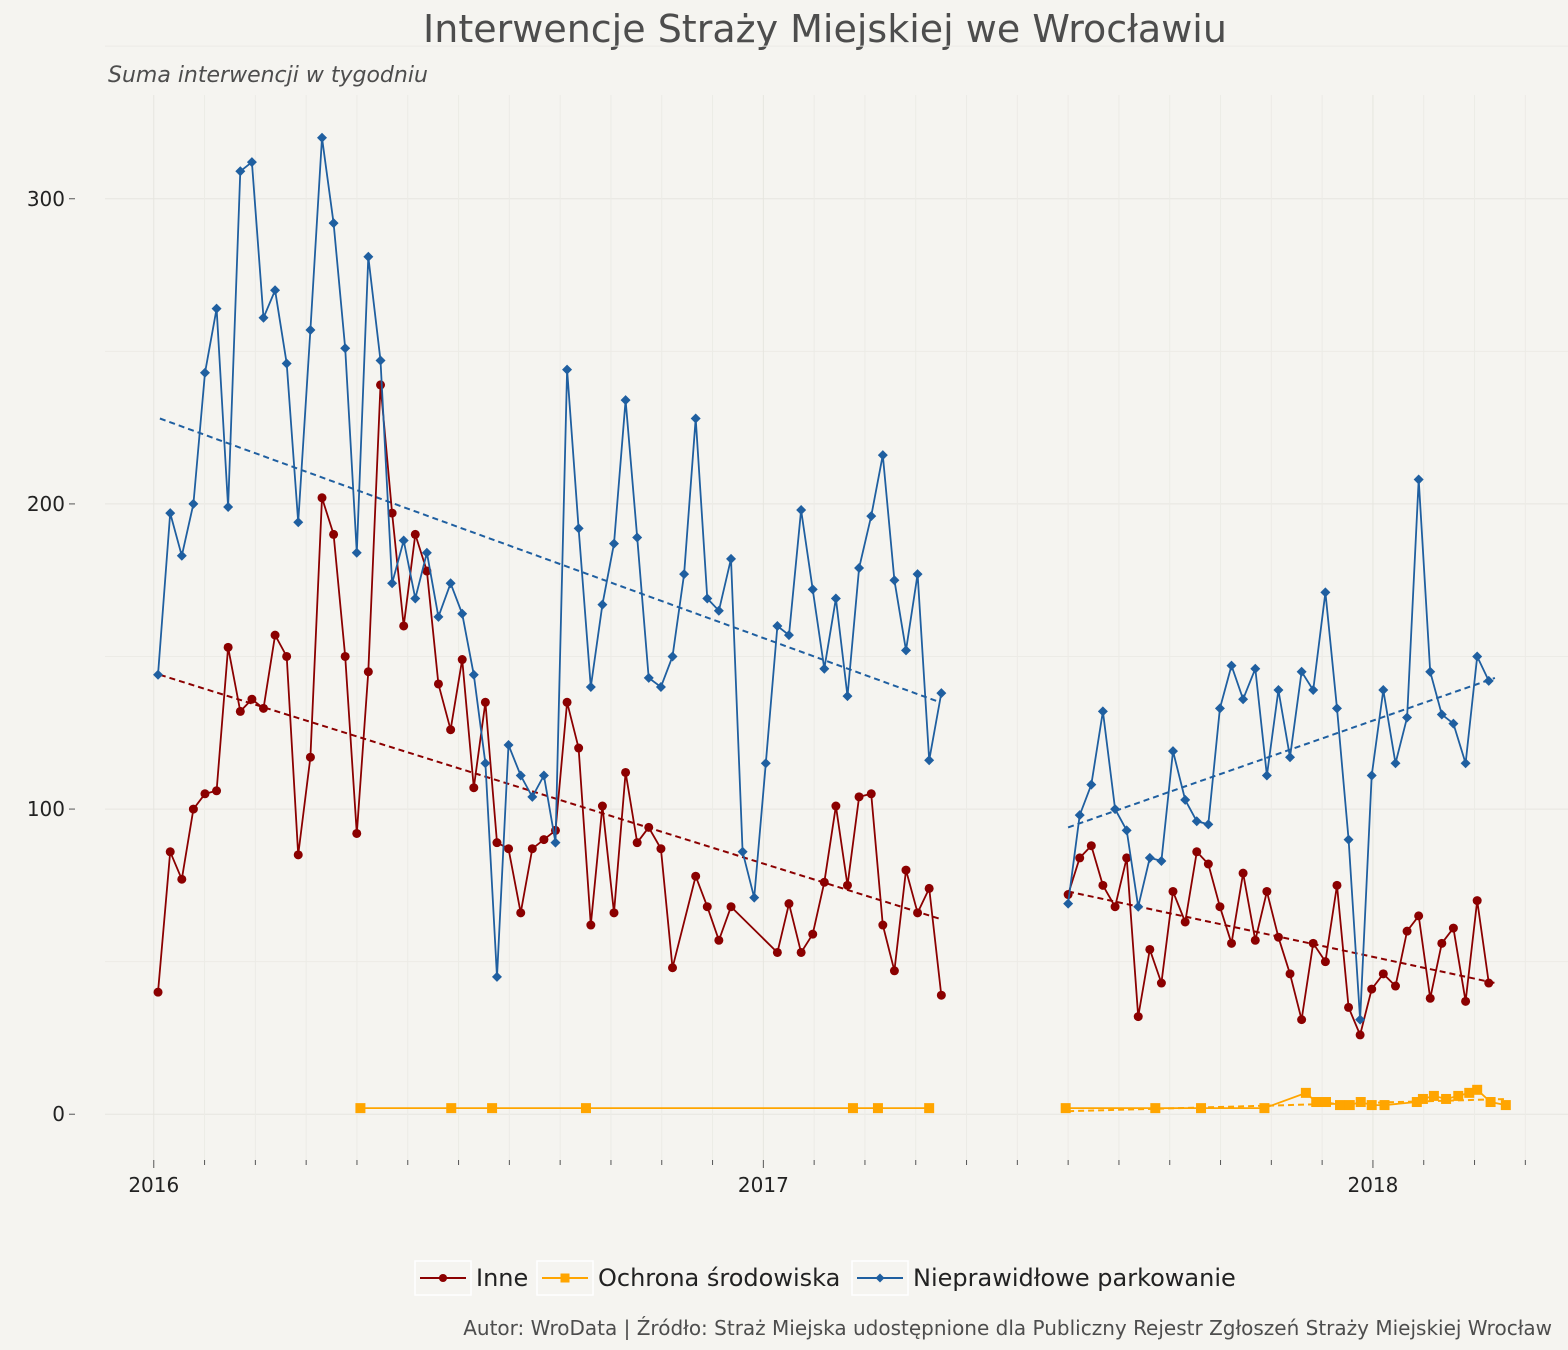 The height and width of the screenshot is (1350, 1568). I want to click on legend-label: Ochrona środowiska, so click(719, 1278).